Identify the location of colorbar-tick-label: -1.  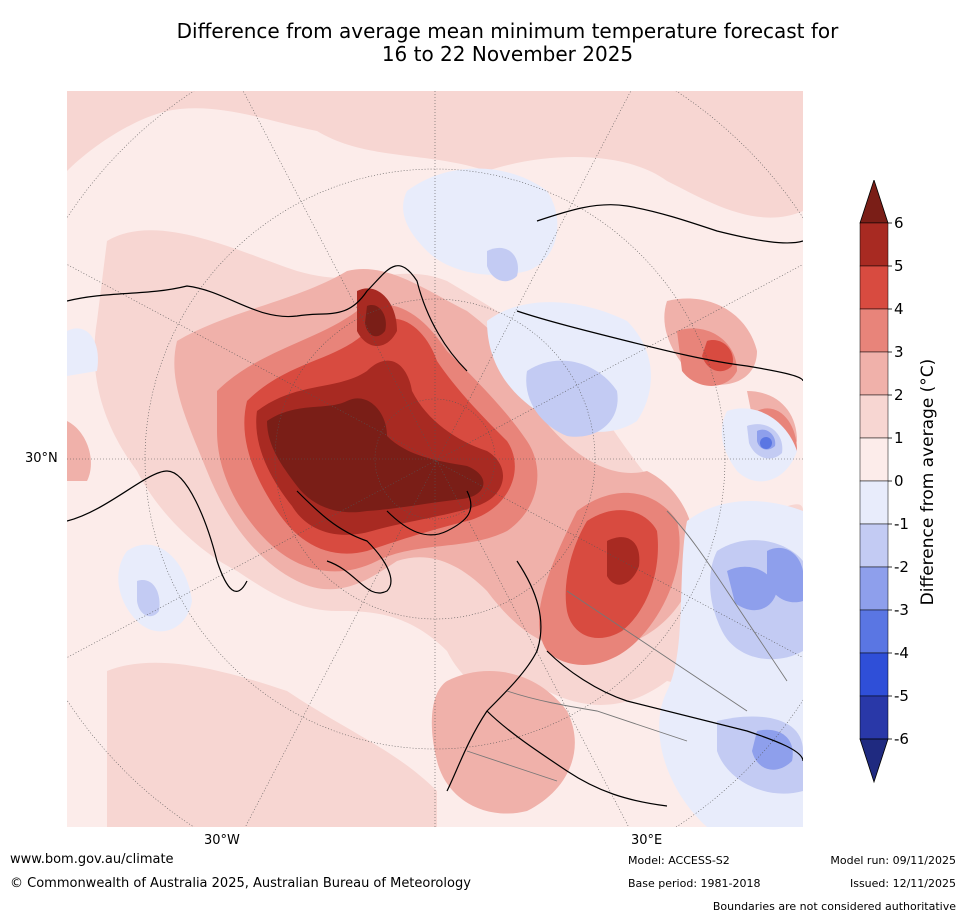
(901, 524).